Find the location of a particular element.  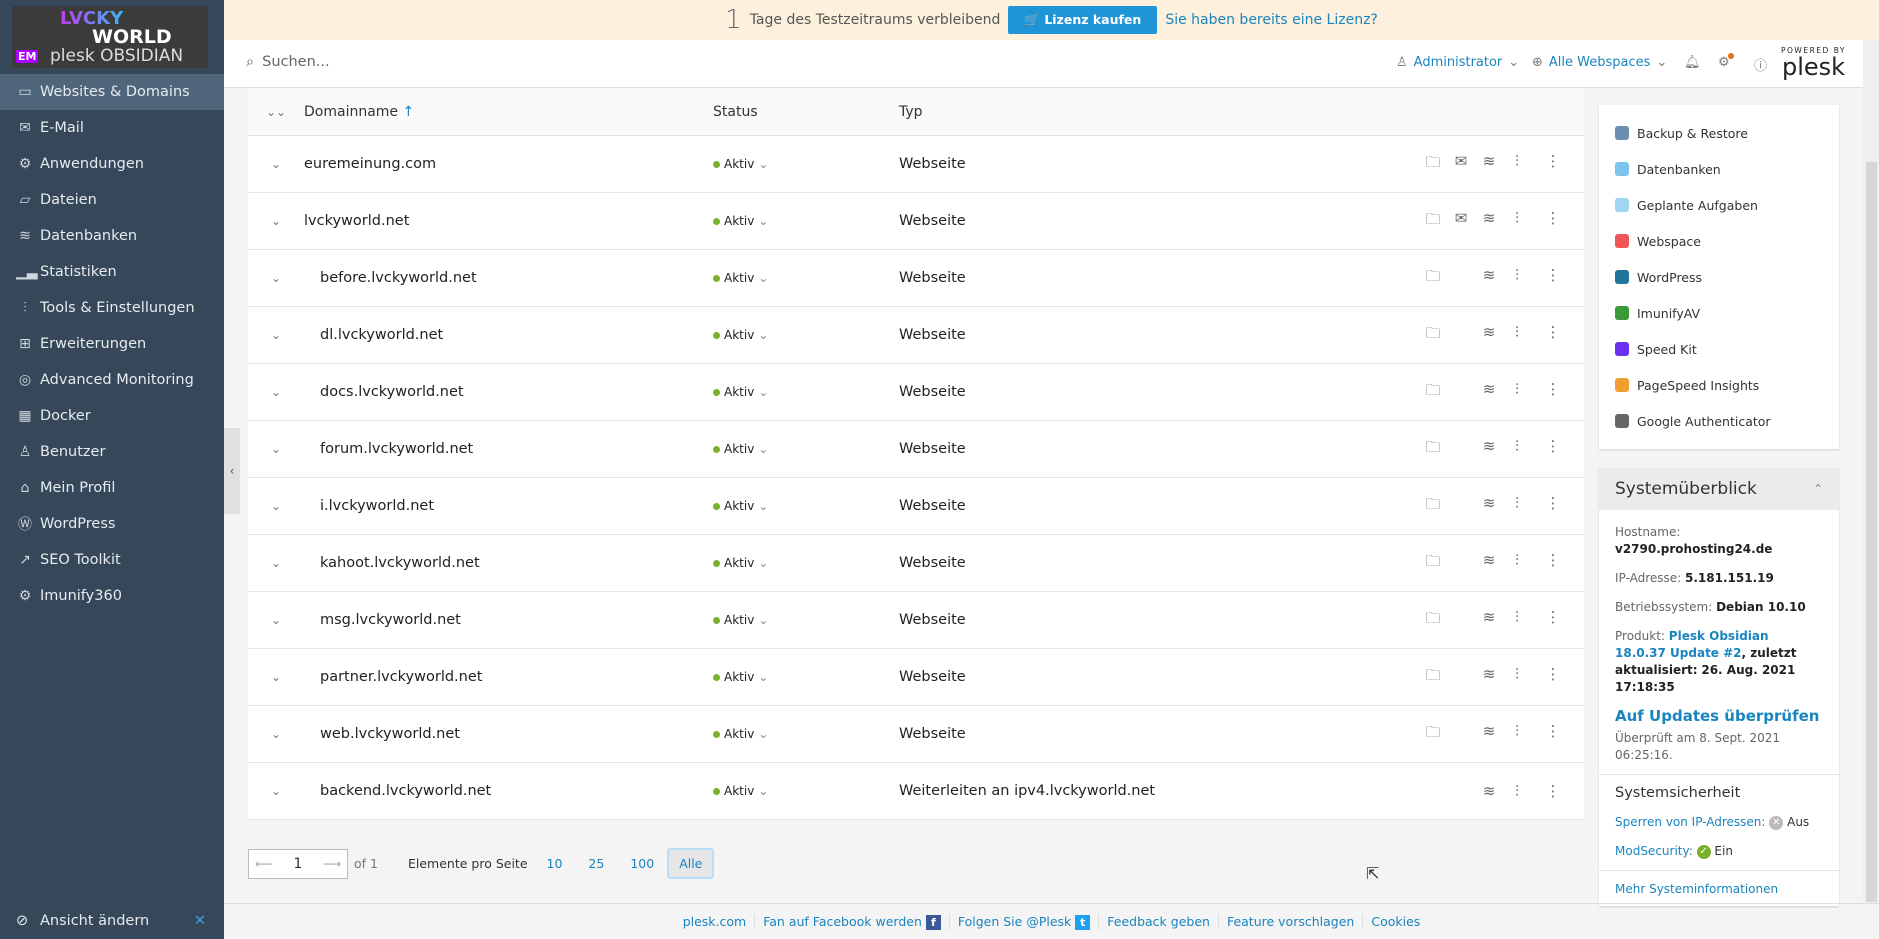

domain-name: i.lvckyworld.net is located at coordinates (377, 506).